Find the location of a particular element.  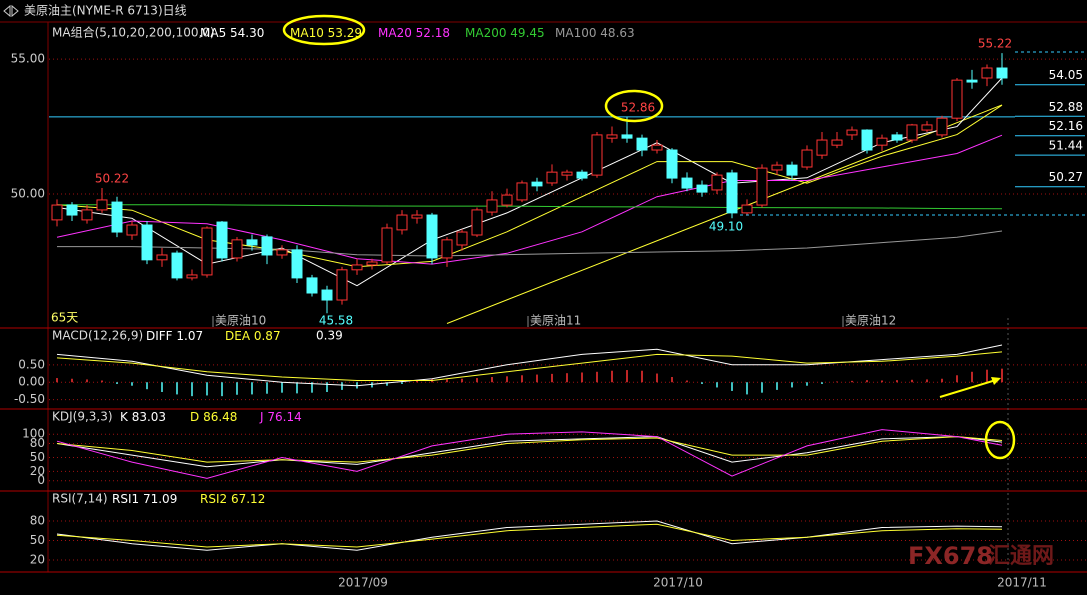

legend-value: 53.29 is located at coordinates (345, 33).